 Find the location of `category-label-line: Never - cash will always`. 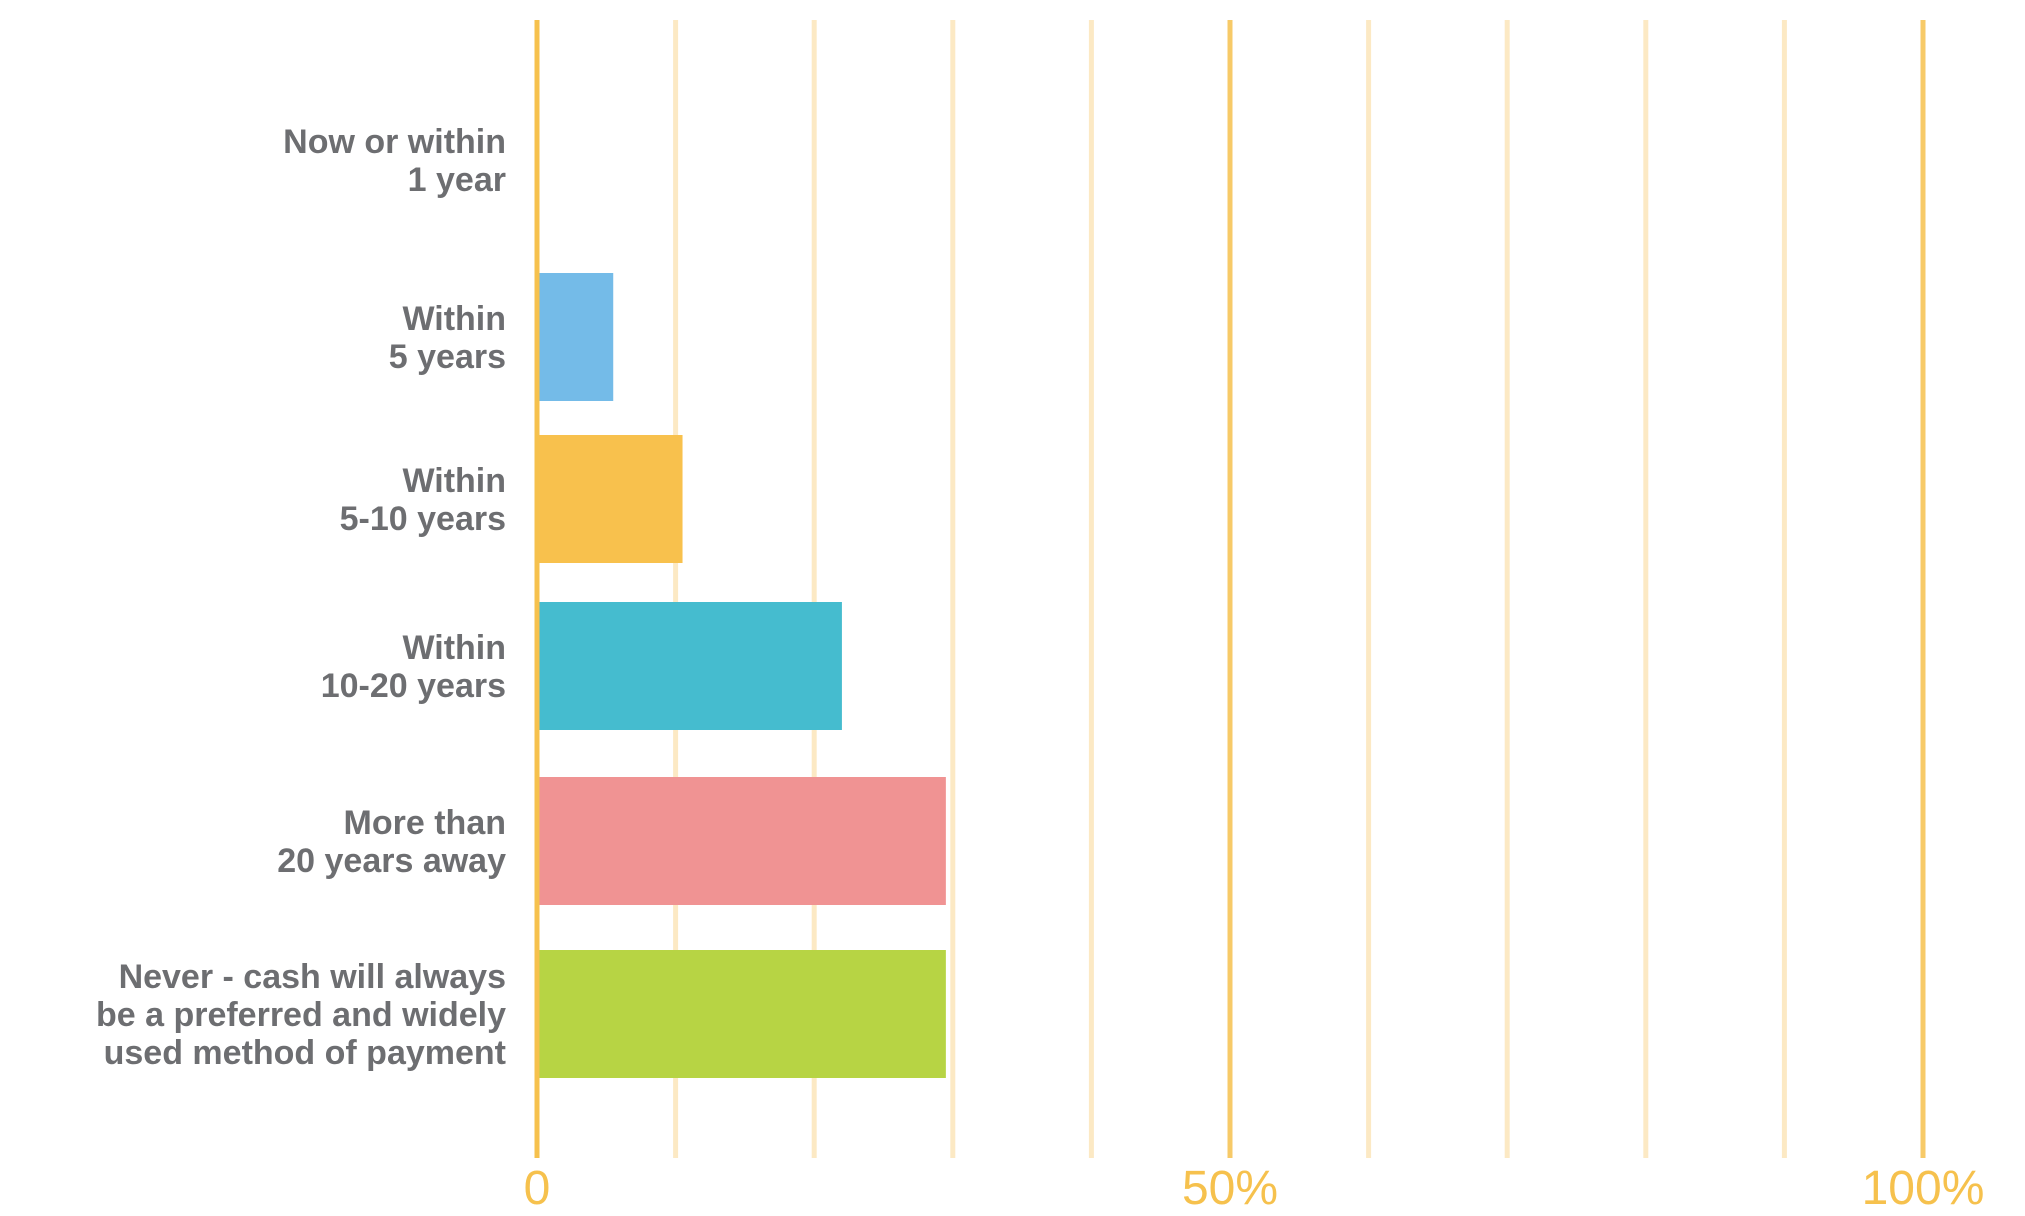

category-label-line: Never - cash will always is located at coordinates (312, 977).